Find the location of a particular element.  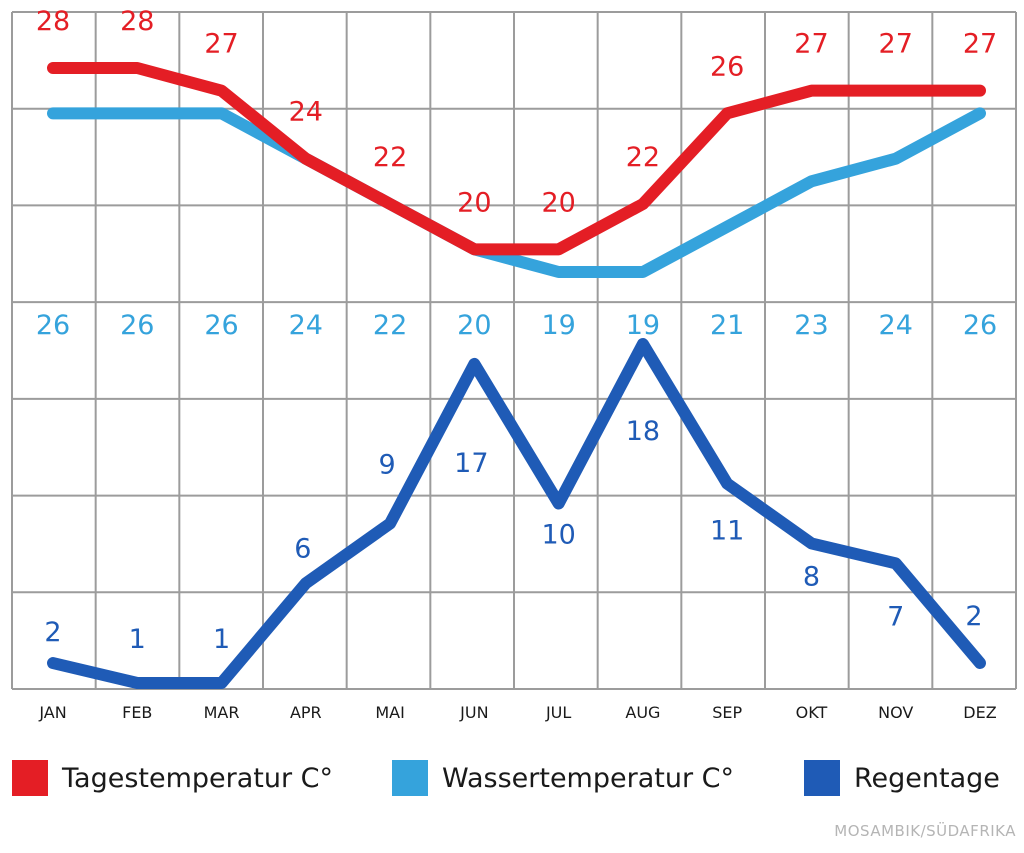

legend-item-rain-days: Regentage is located at coordinates (902, 778).